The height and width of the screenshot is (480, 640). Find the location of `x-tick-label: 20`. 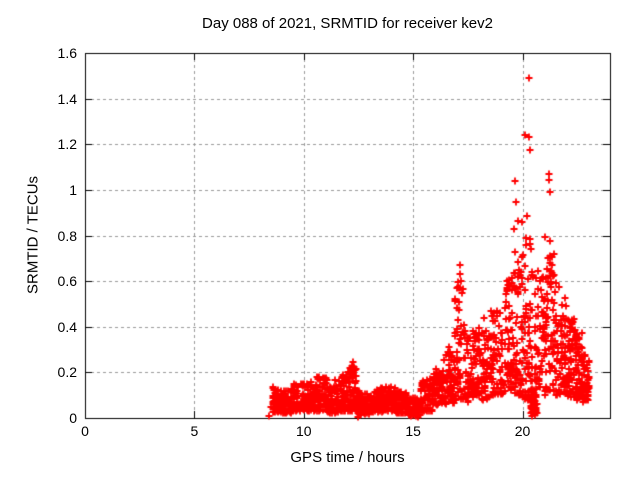

x-tick-label: 20 is located at coordinates (522, 431).